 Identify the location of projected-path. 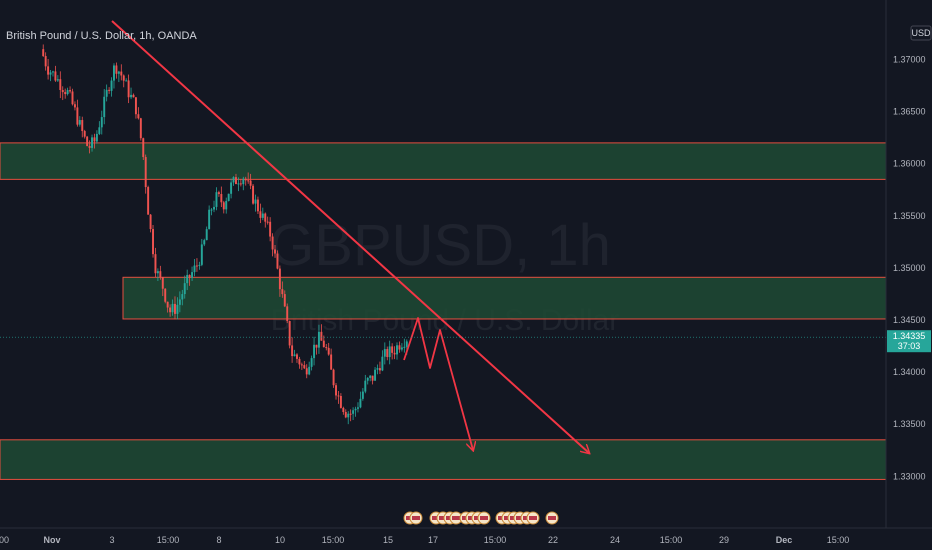
(438, 383).